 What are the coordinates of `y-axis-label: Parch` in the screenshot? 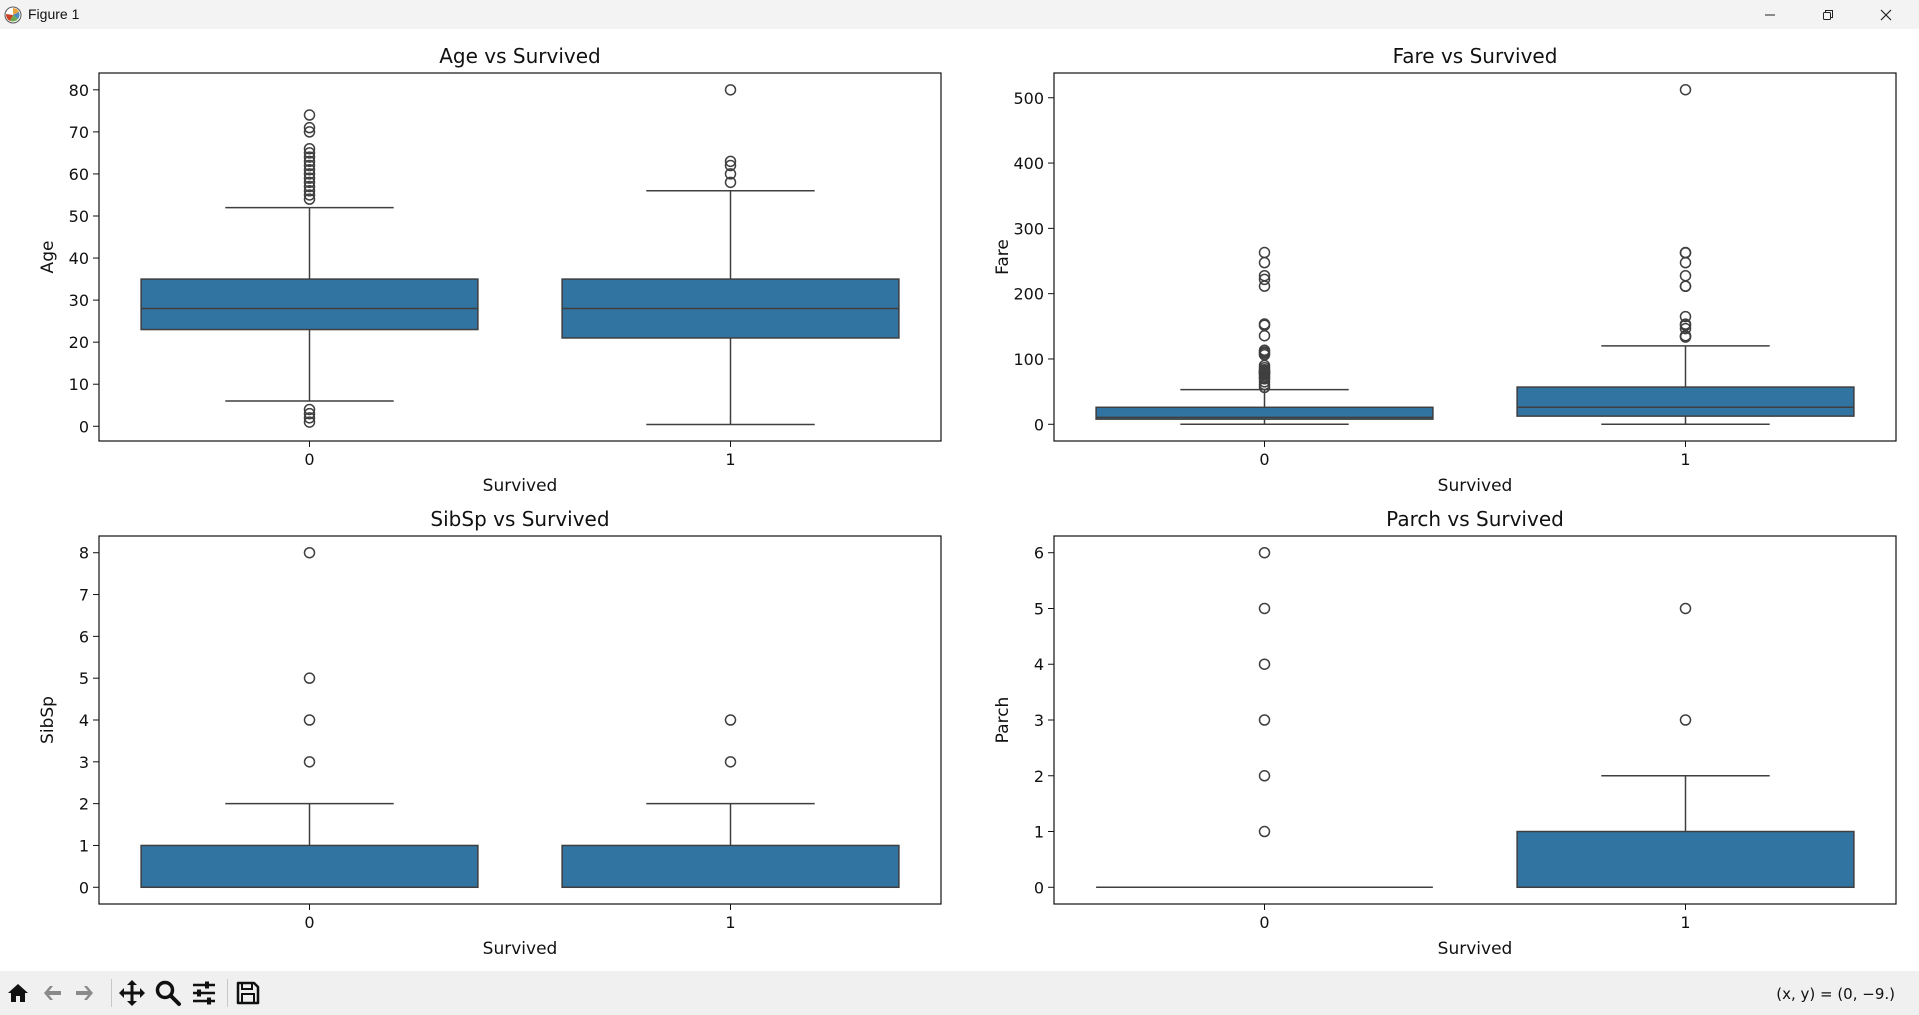 It's located at (1003, 720).